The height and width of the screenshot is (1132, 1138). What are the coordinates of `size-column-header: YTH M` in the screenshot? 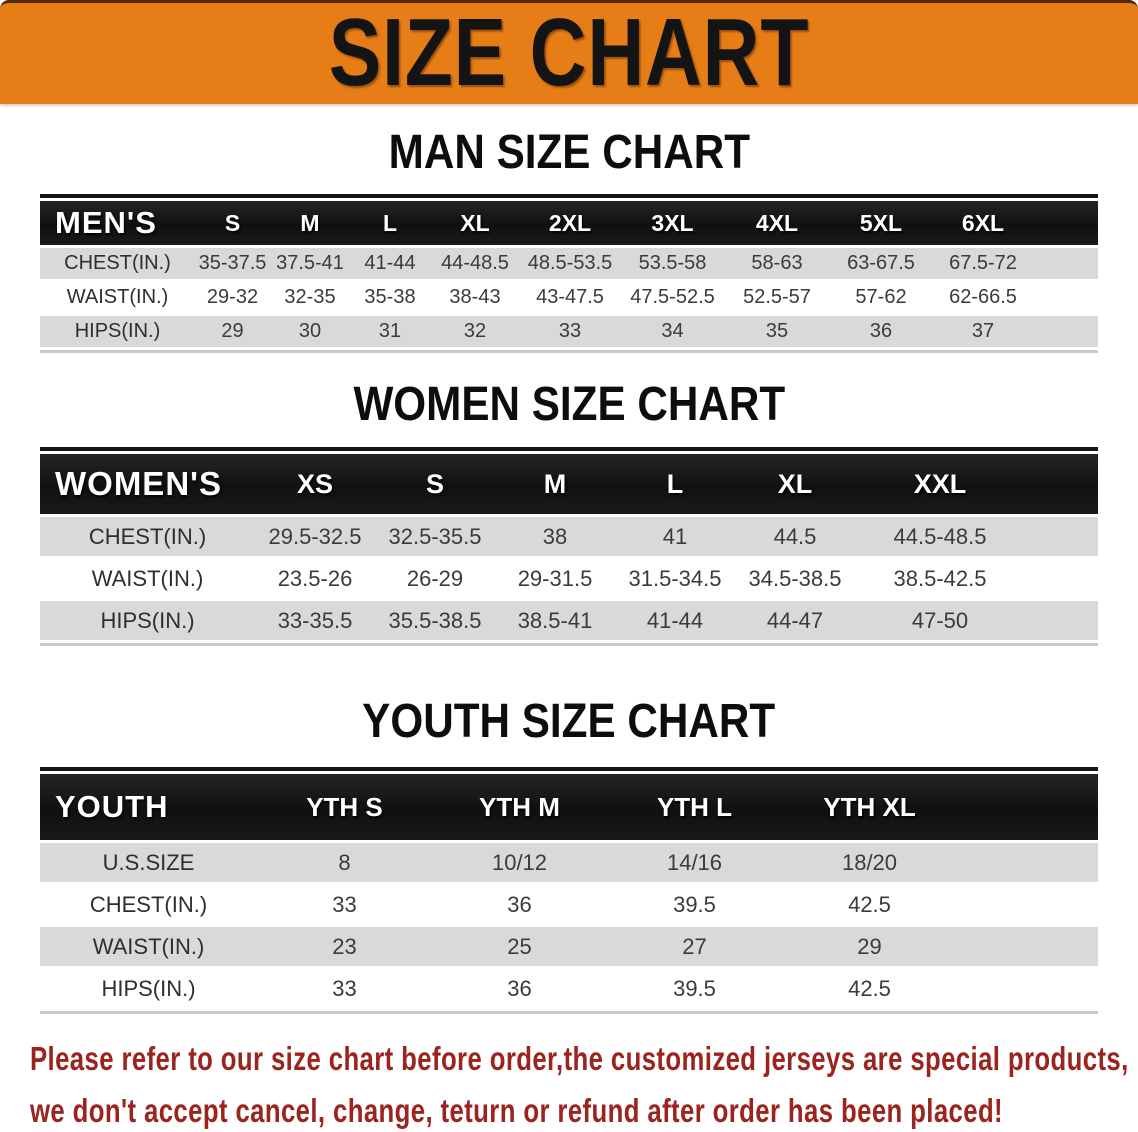 It's located at (519, 807).